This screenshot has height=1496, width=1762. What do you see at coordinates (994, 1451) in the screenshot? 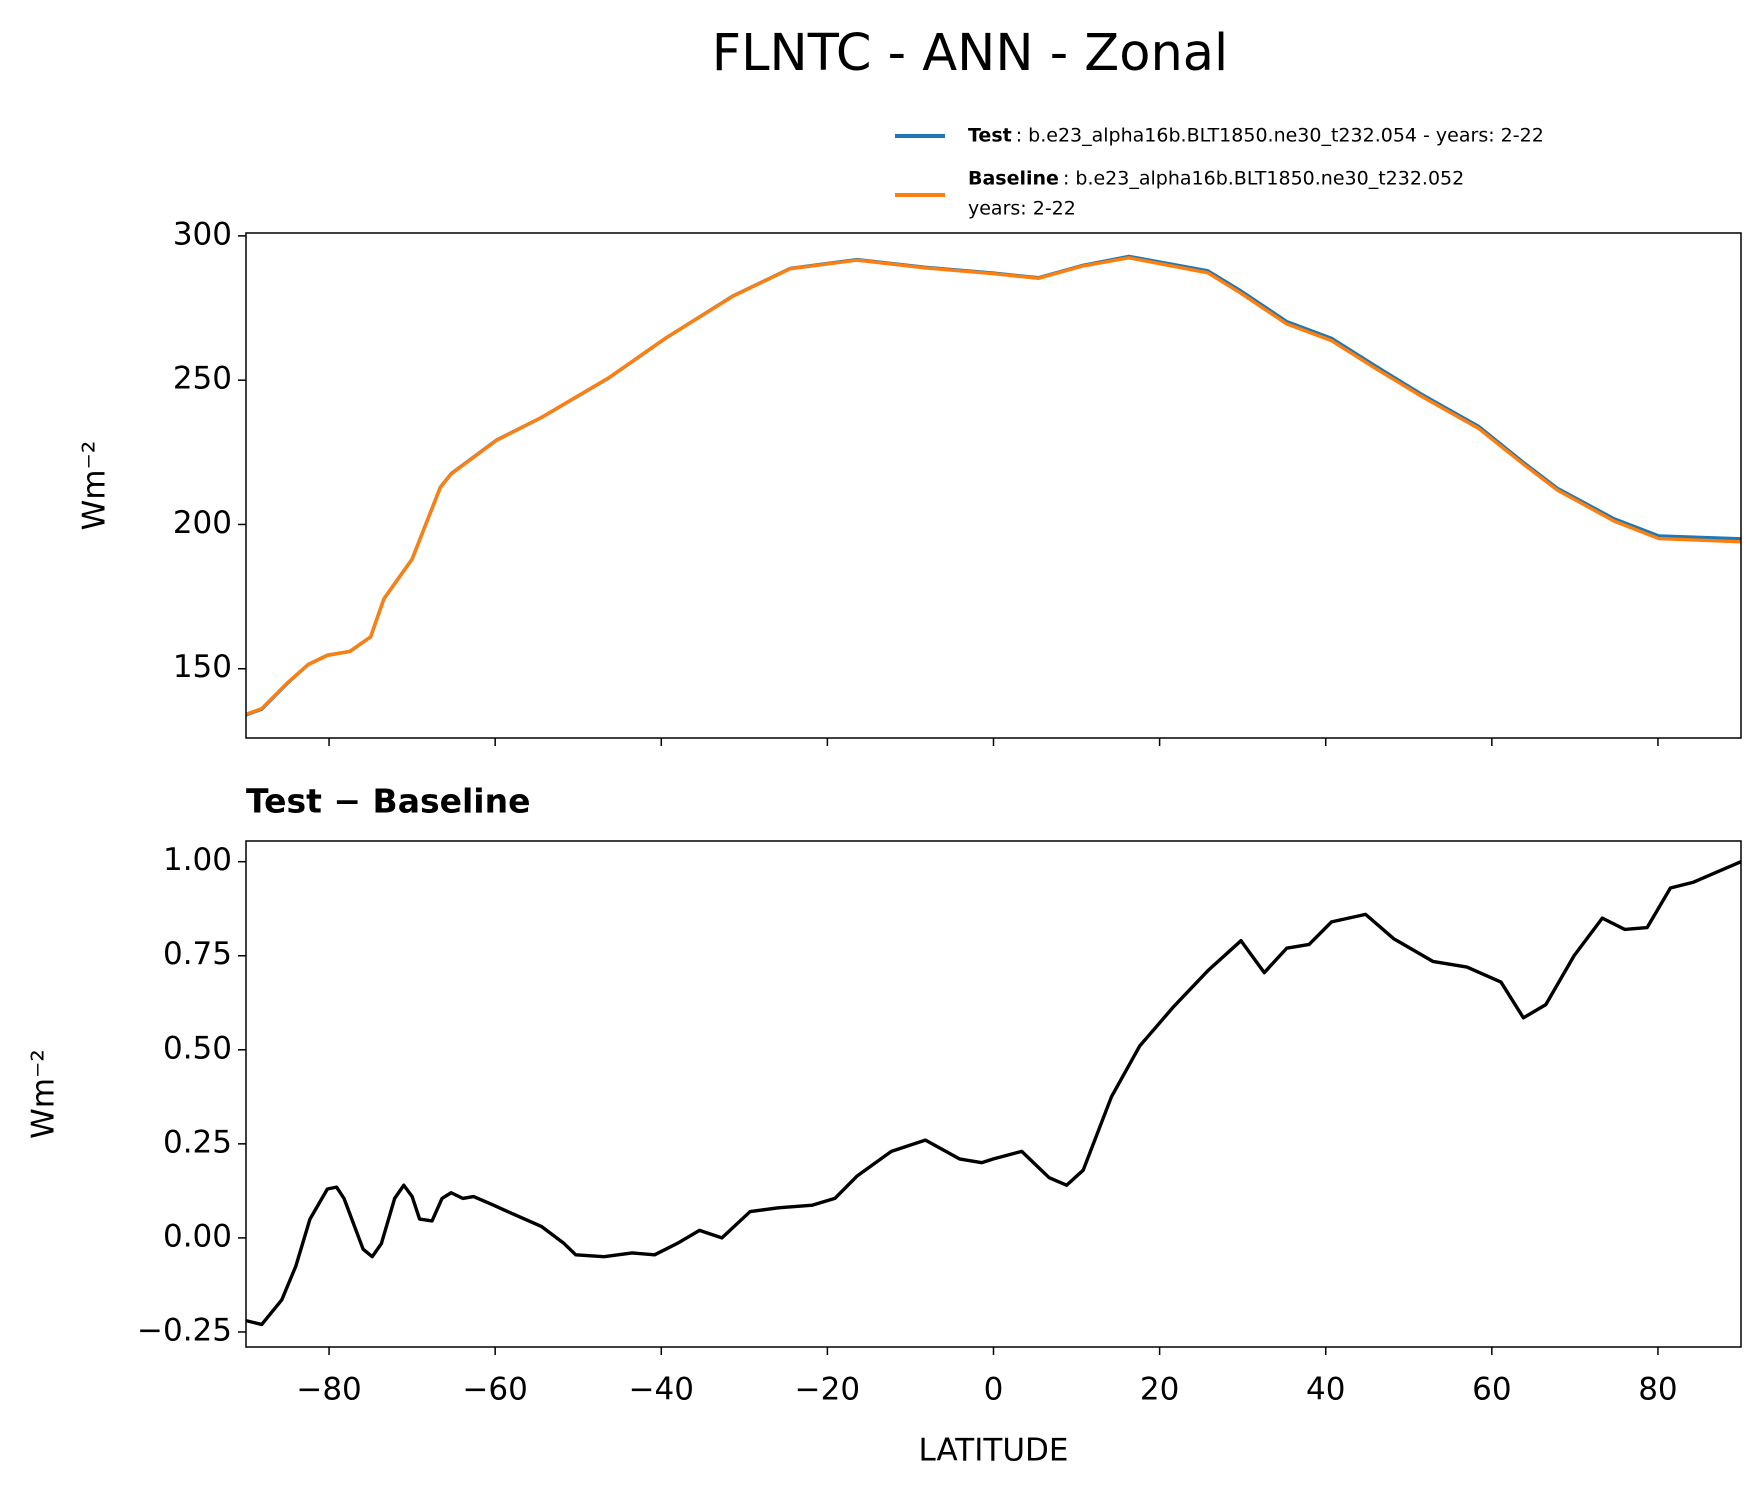
I see `x-axis-label: LATITUDE` at bounding box center [994, 1451].